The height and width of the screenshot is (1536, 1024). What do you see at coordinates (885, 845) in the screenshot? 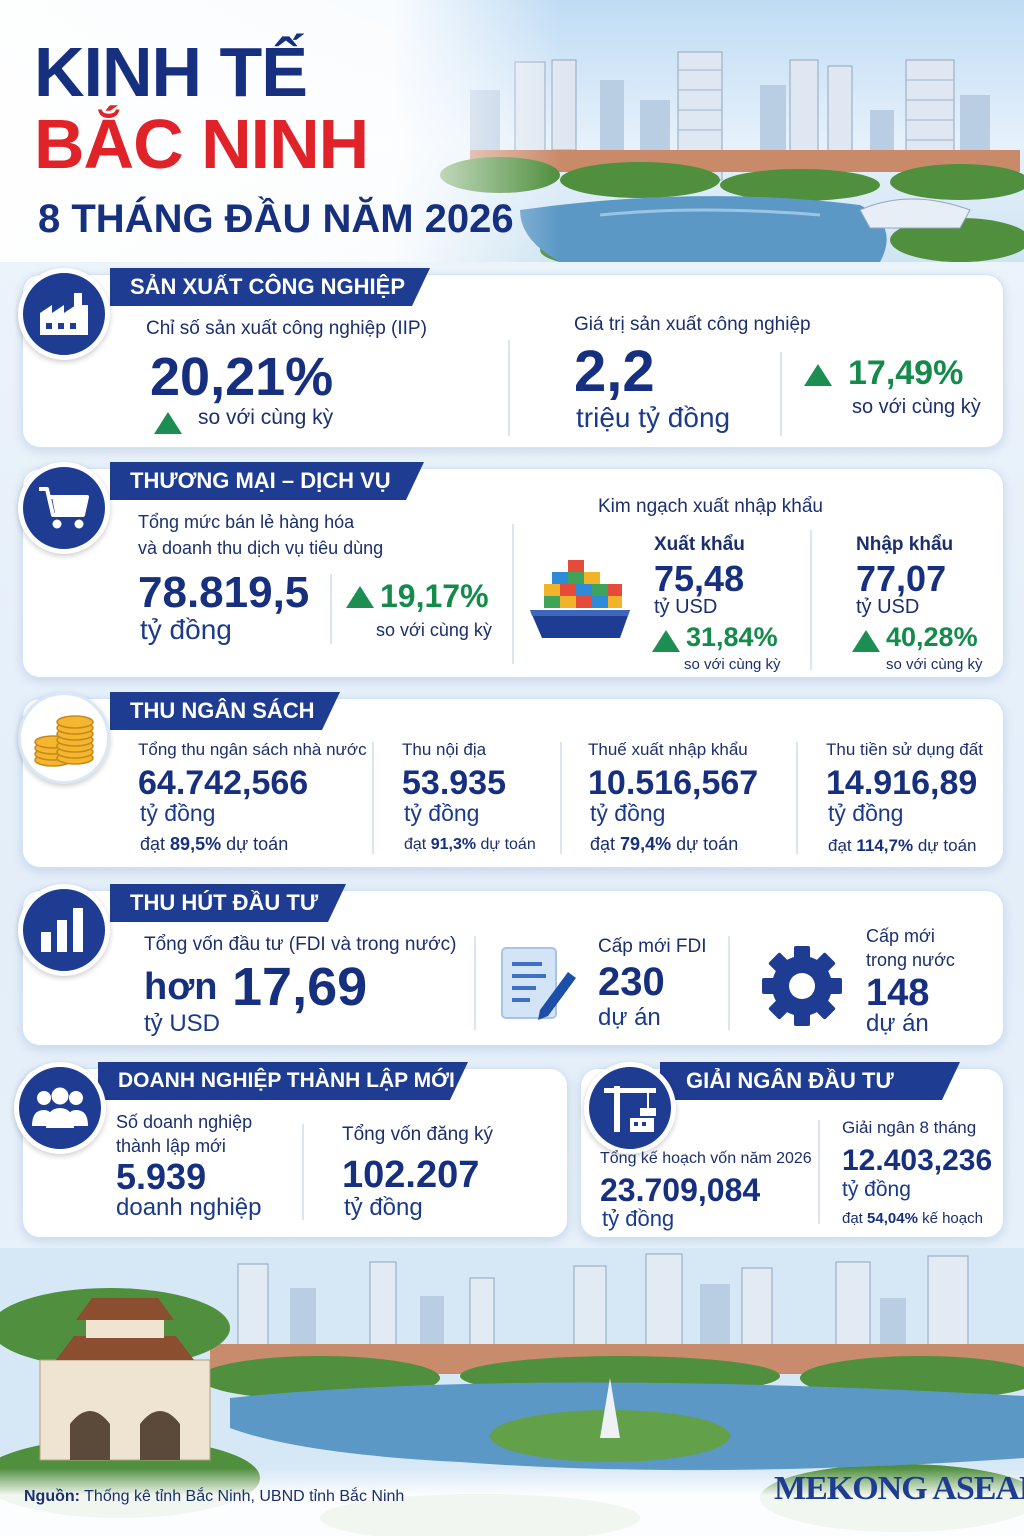
I see `rate-percent: 114,7%` at bounding box center [885, 845].